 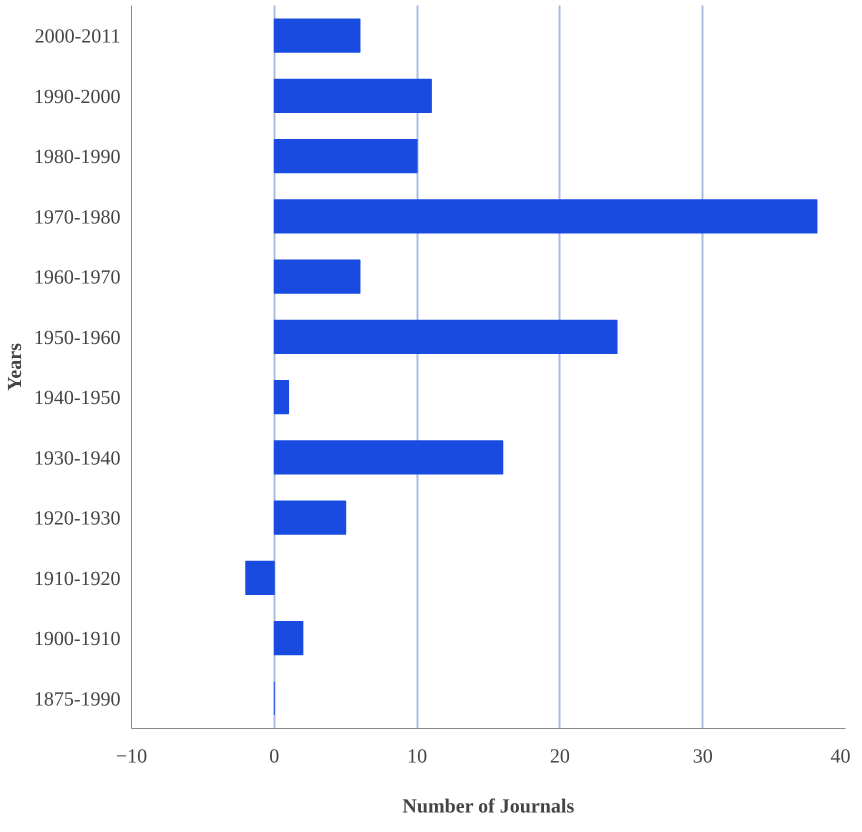 What do you see at coordinates (77, 97) in the screenshot?
I see `y-tick-label: 1990-2000` at bounding box center [77, 97].